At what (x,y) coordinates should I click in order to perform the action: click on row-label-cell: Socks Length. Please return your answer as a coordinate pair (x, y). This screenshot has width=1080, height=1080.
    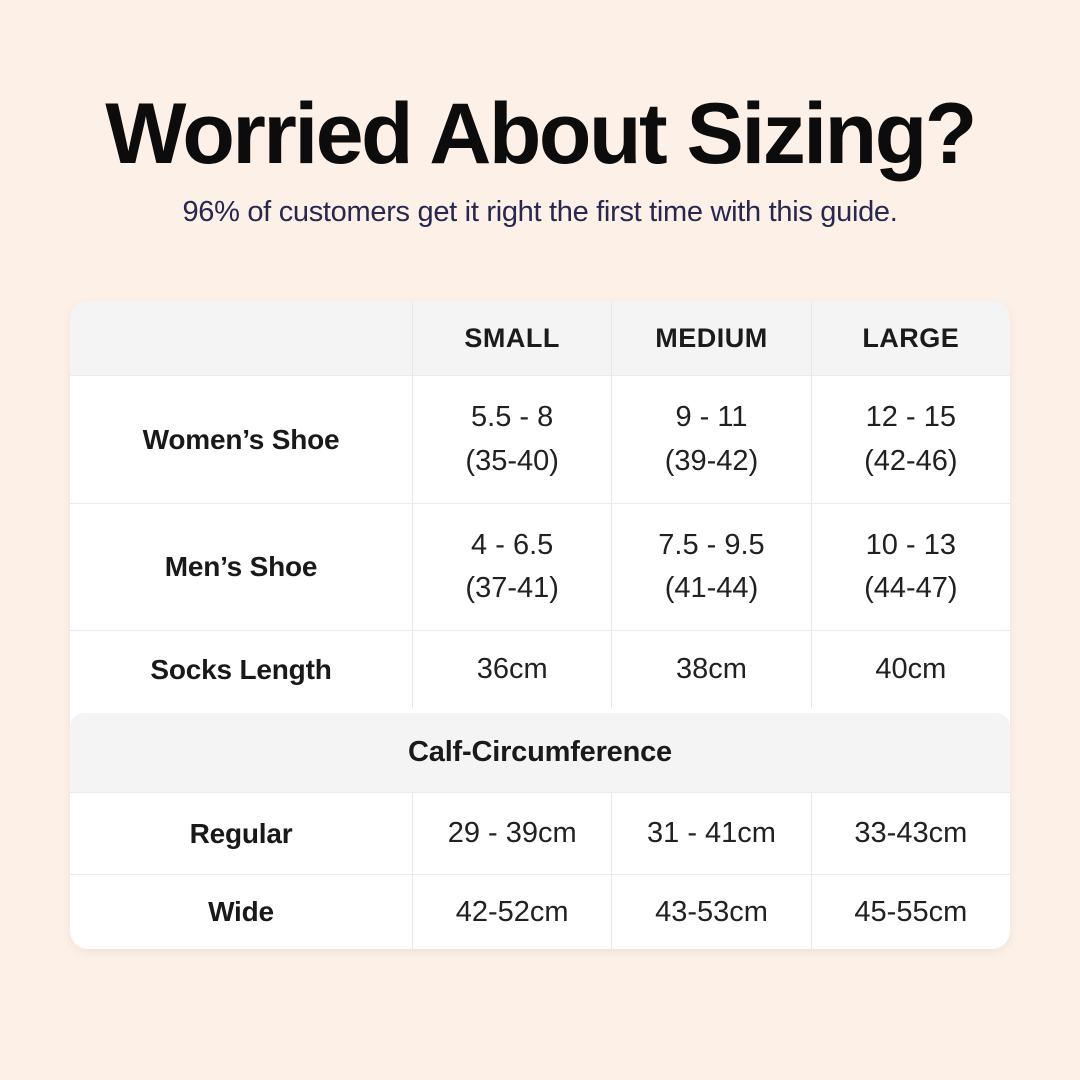
    Looking at the image, I should click on (241, 669).